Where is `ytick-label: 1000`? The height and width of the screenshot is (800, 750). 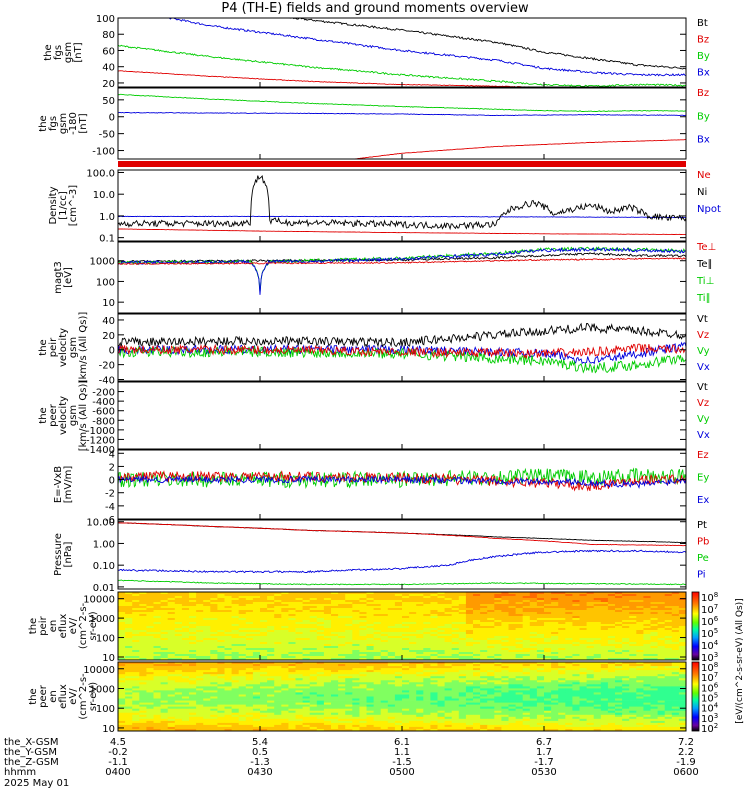 ytick-label: 1000 is located at coordinates (102, 619).